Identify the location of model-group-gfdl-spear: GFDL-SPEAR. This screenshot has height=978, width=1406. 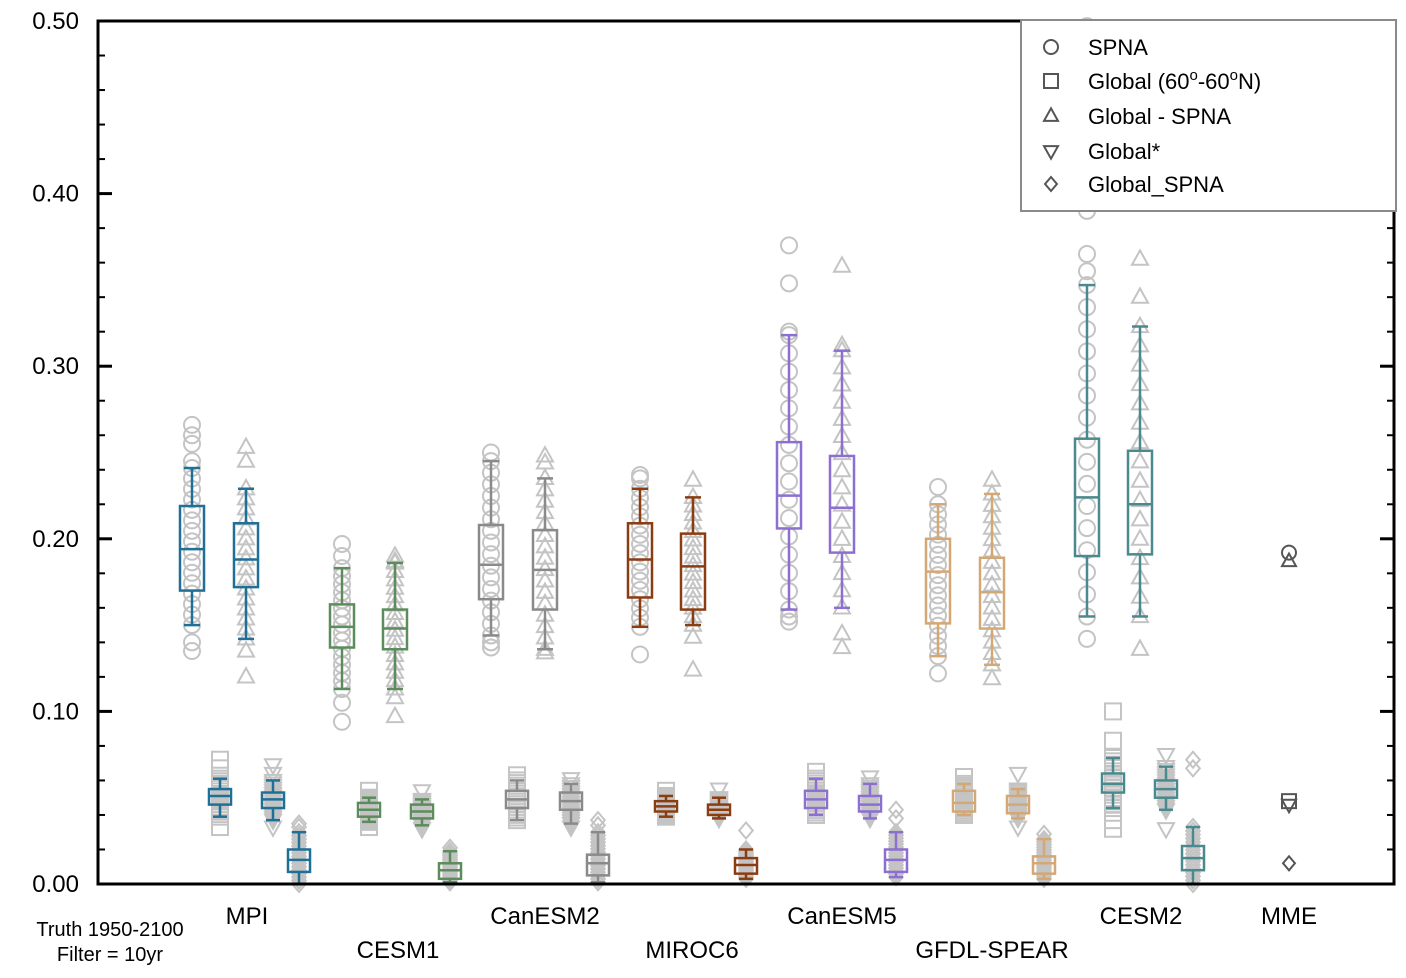
(992, 716).